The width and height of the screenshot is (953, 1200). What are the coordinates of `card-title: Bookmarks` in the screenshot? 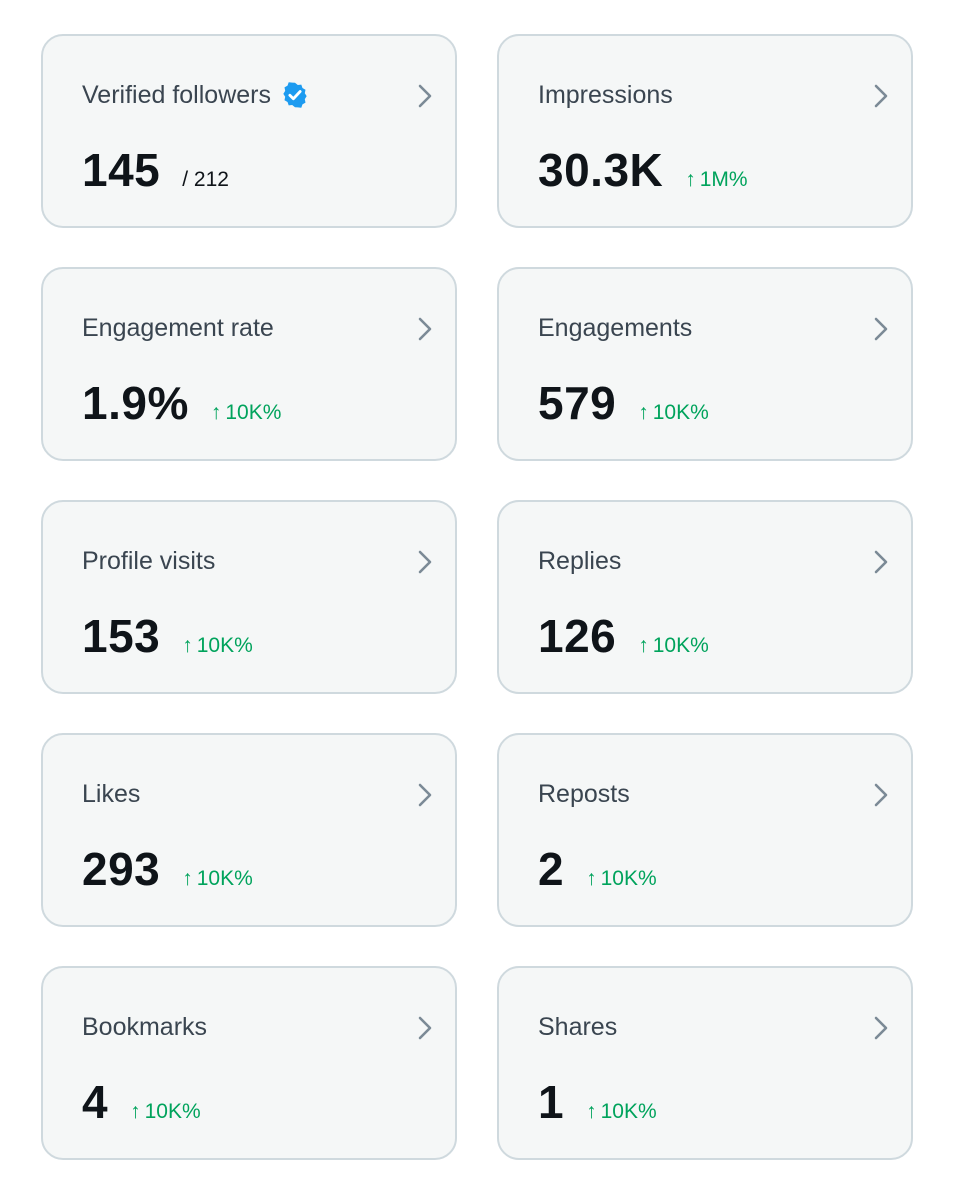 It's located at (145, 1027).